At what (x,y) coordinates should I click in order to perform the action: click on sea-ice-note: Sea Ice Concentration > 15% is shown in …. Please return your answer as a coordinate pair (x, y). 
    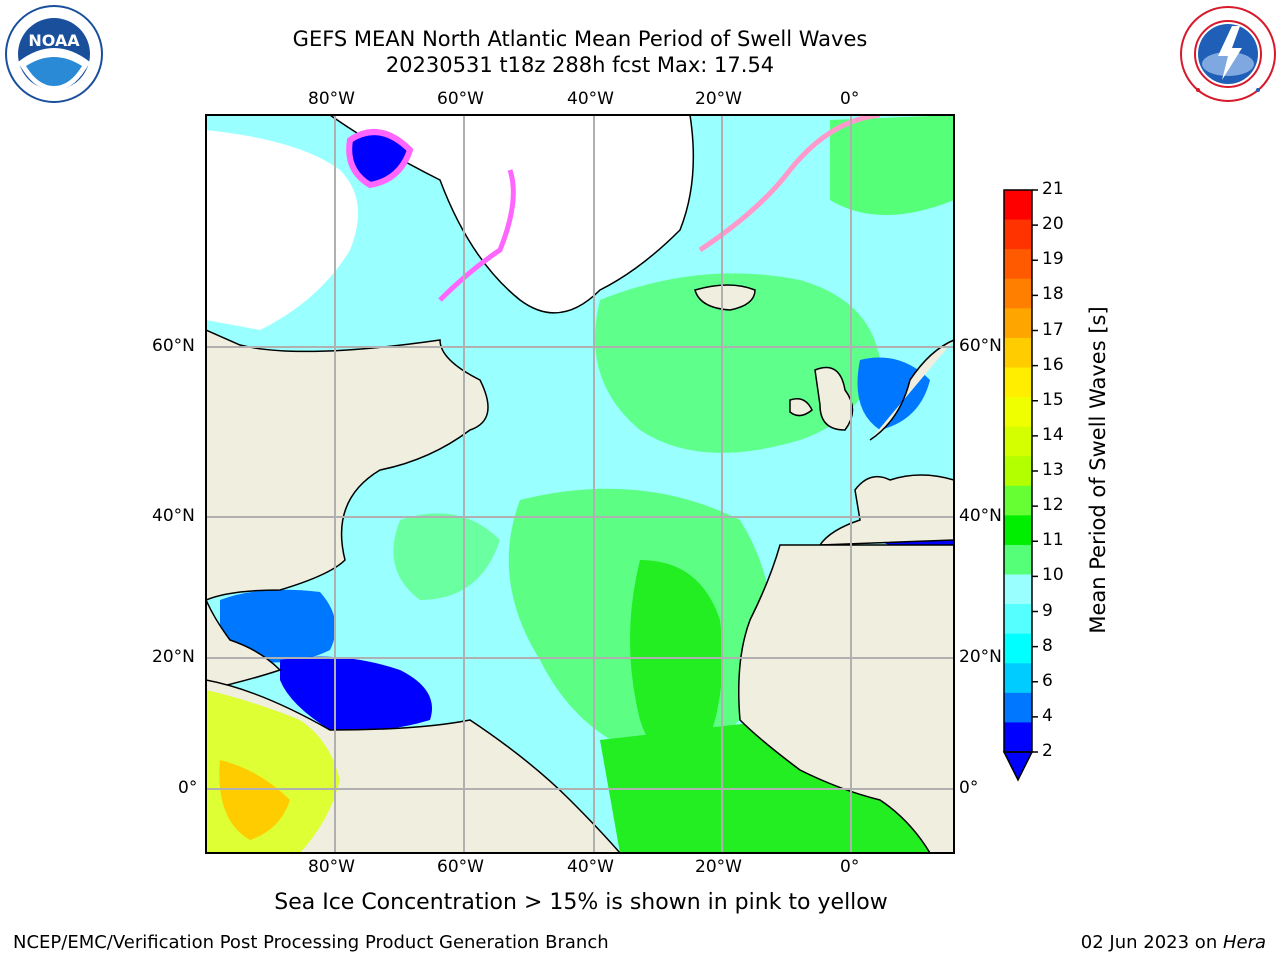
    Looking at the image, I should click on (581, 902).